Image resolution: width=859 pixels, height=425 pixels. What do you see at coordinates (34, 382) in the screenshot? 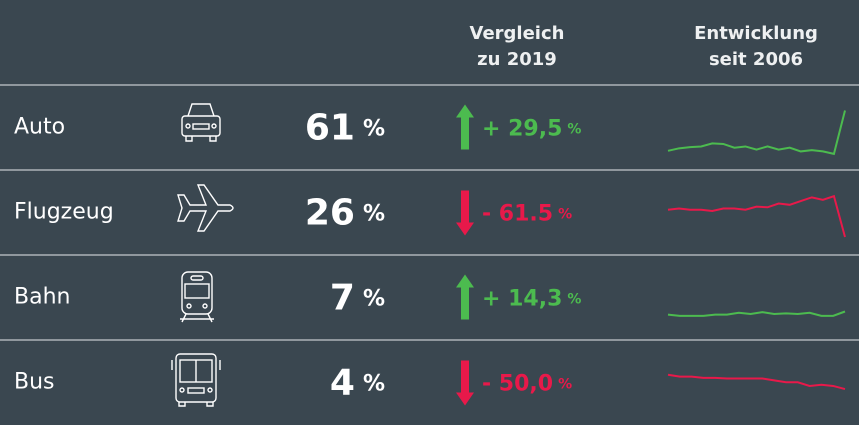
I see `row-label: Bus` at bounding box center [34, 382].